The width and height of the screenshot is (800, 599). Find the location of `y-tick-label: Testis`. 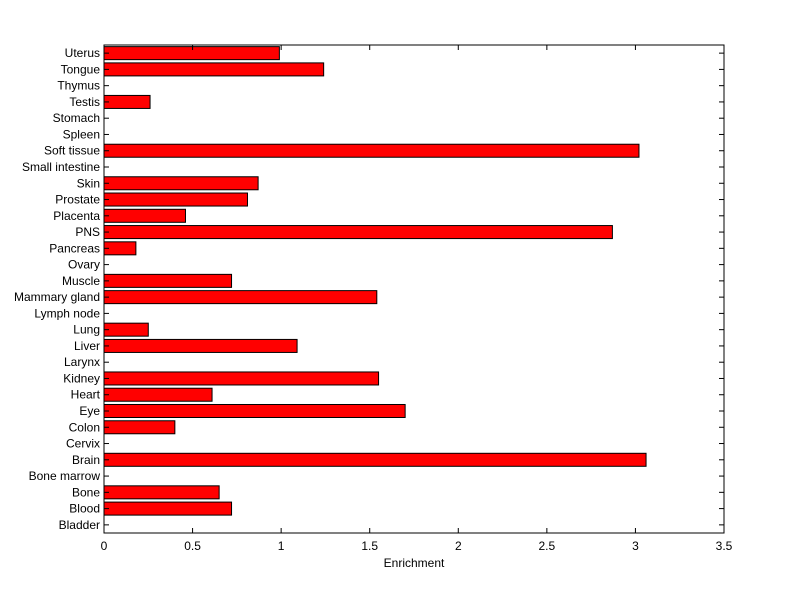

y-tick-label: Testis is located at coordinates (84, 102).